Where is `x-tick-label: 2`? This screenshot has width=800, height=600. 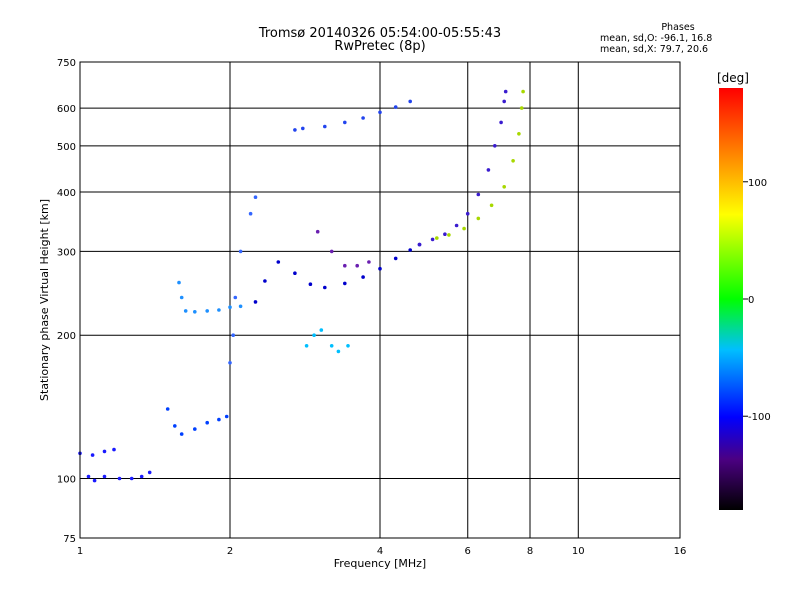
x-tick-label: 2 is located at coordinates (230, 551).